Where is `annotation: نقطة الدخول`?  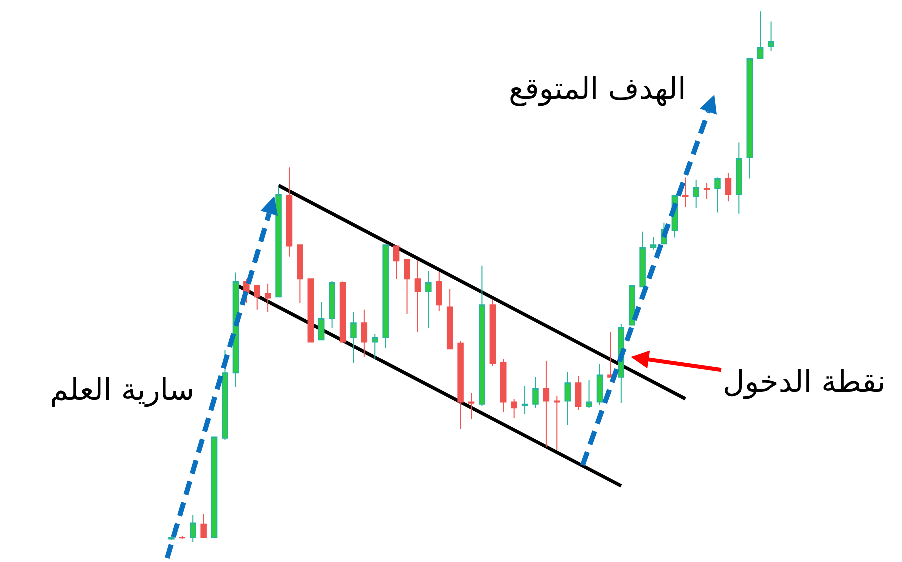 annotation: نقطة الدخول is located at coordinates (804, 382).